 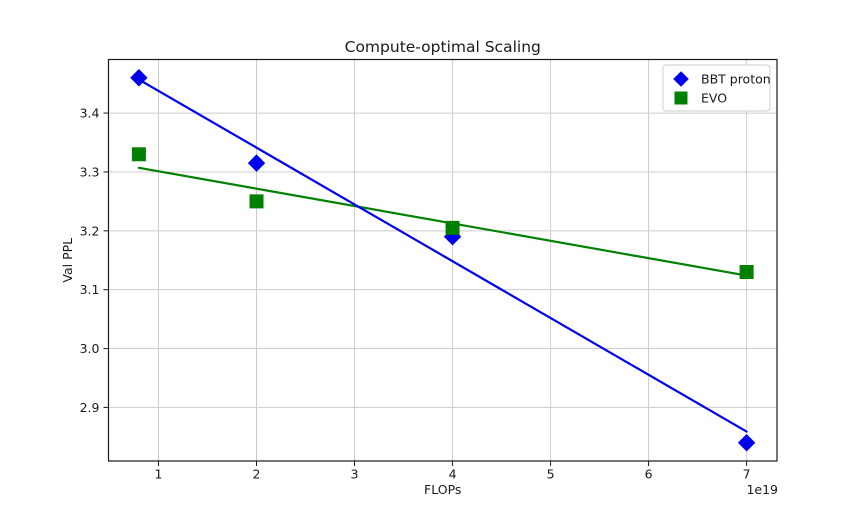 I want to click on legend-diamond-icon, so click(x=681, y=79).